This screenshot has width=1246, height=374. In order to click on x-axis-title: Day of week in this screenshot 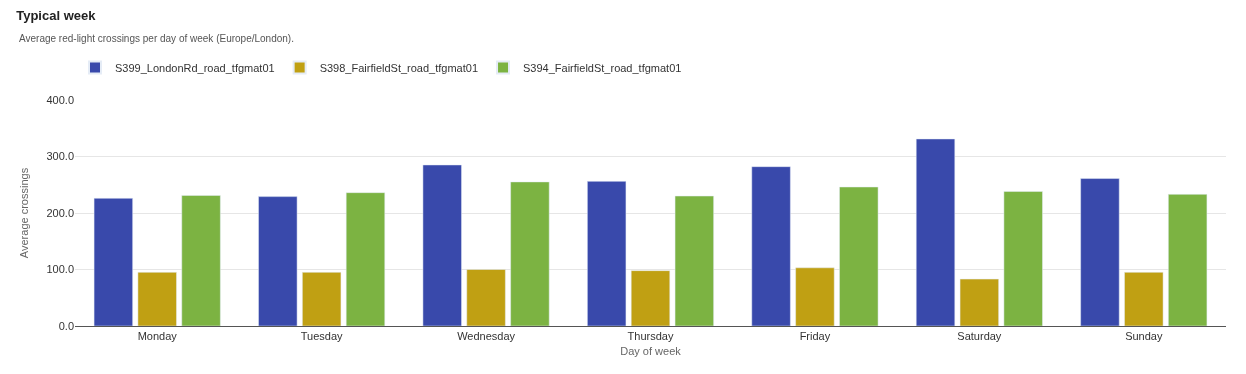, I will do `click(651, 351)`.